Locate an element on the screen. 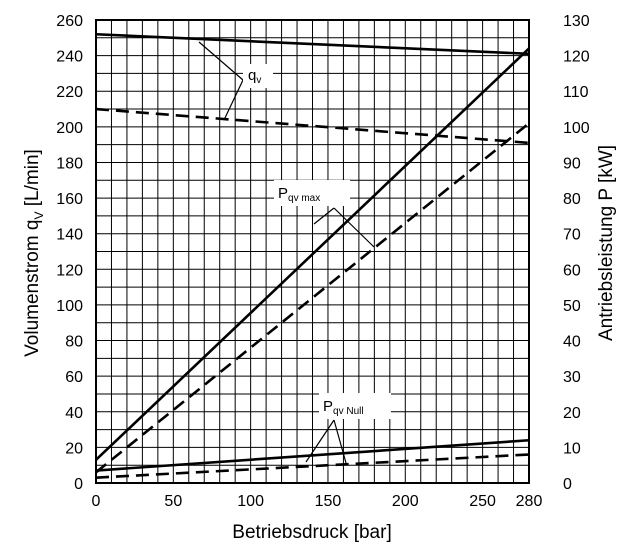 The width and height of the screenshot is (633, 548). y-left-title-unit: [L/min] is located at coordinates (32, 180).